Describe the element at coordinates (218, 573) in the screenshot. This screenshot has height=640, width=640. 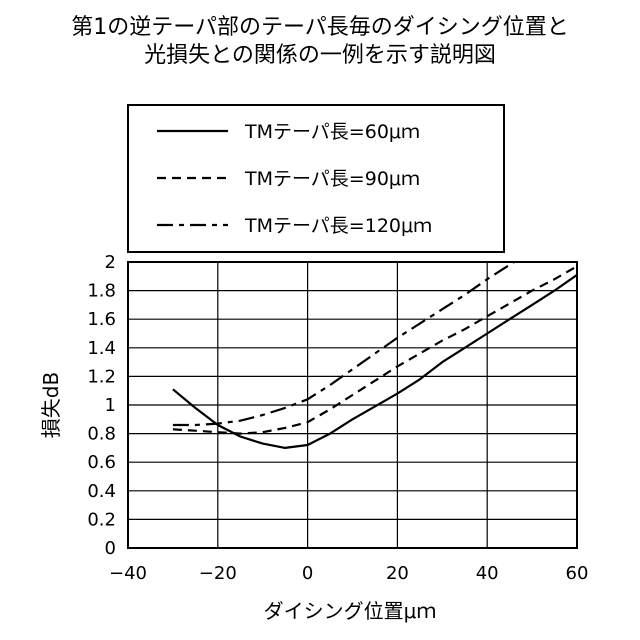
I see `x-tick-label: −20` at that location.